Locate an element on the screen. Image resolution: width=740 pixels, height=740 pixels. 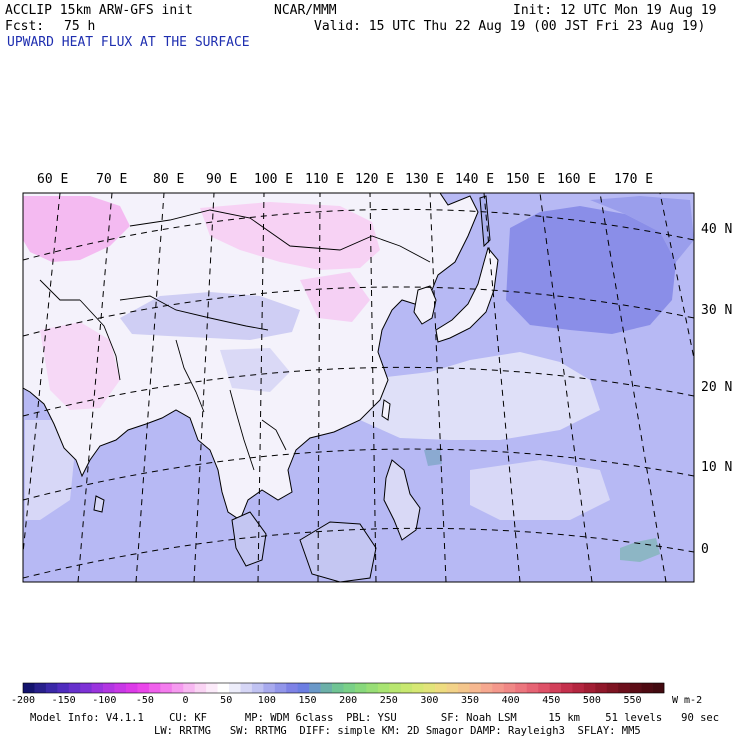
lon-label: 100 E is located at coordinates (274, 179).